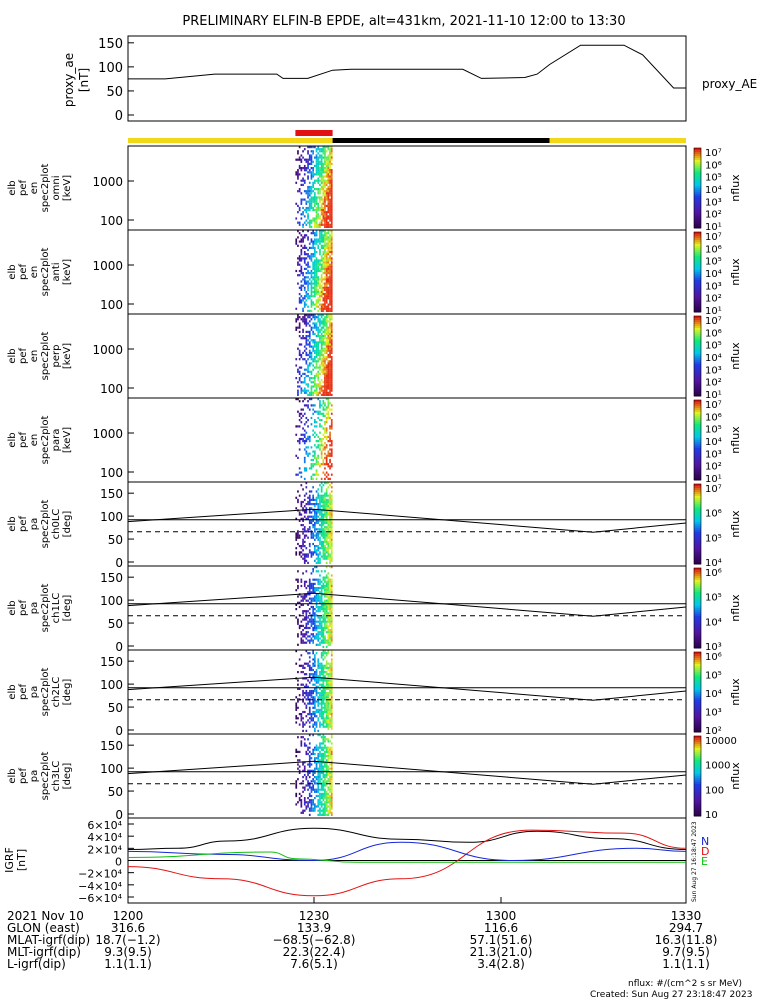 The height and width of the screenshot is (1000, 775). What do you see at coordinates (56, 271) in the screenshot?
I see `panel-ylabel: anti` at bounding box center [56, 271].